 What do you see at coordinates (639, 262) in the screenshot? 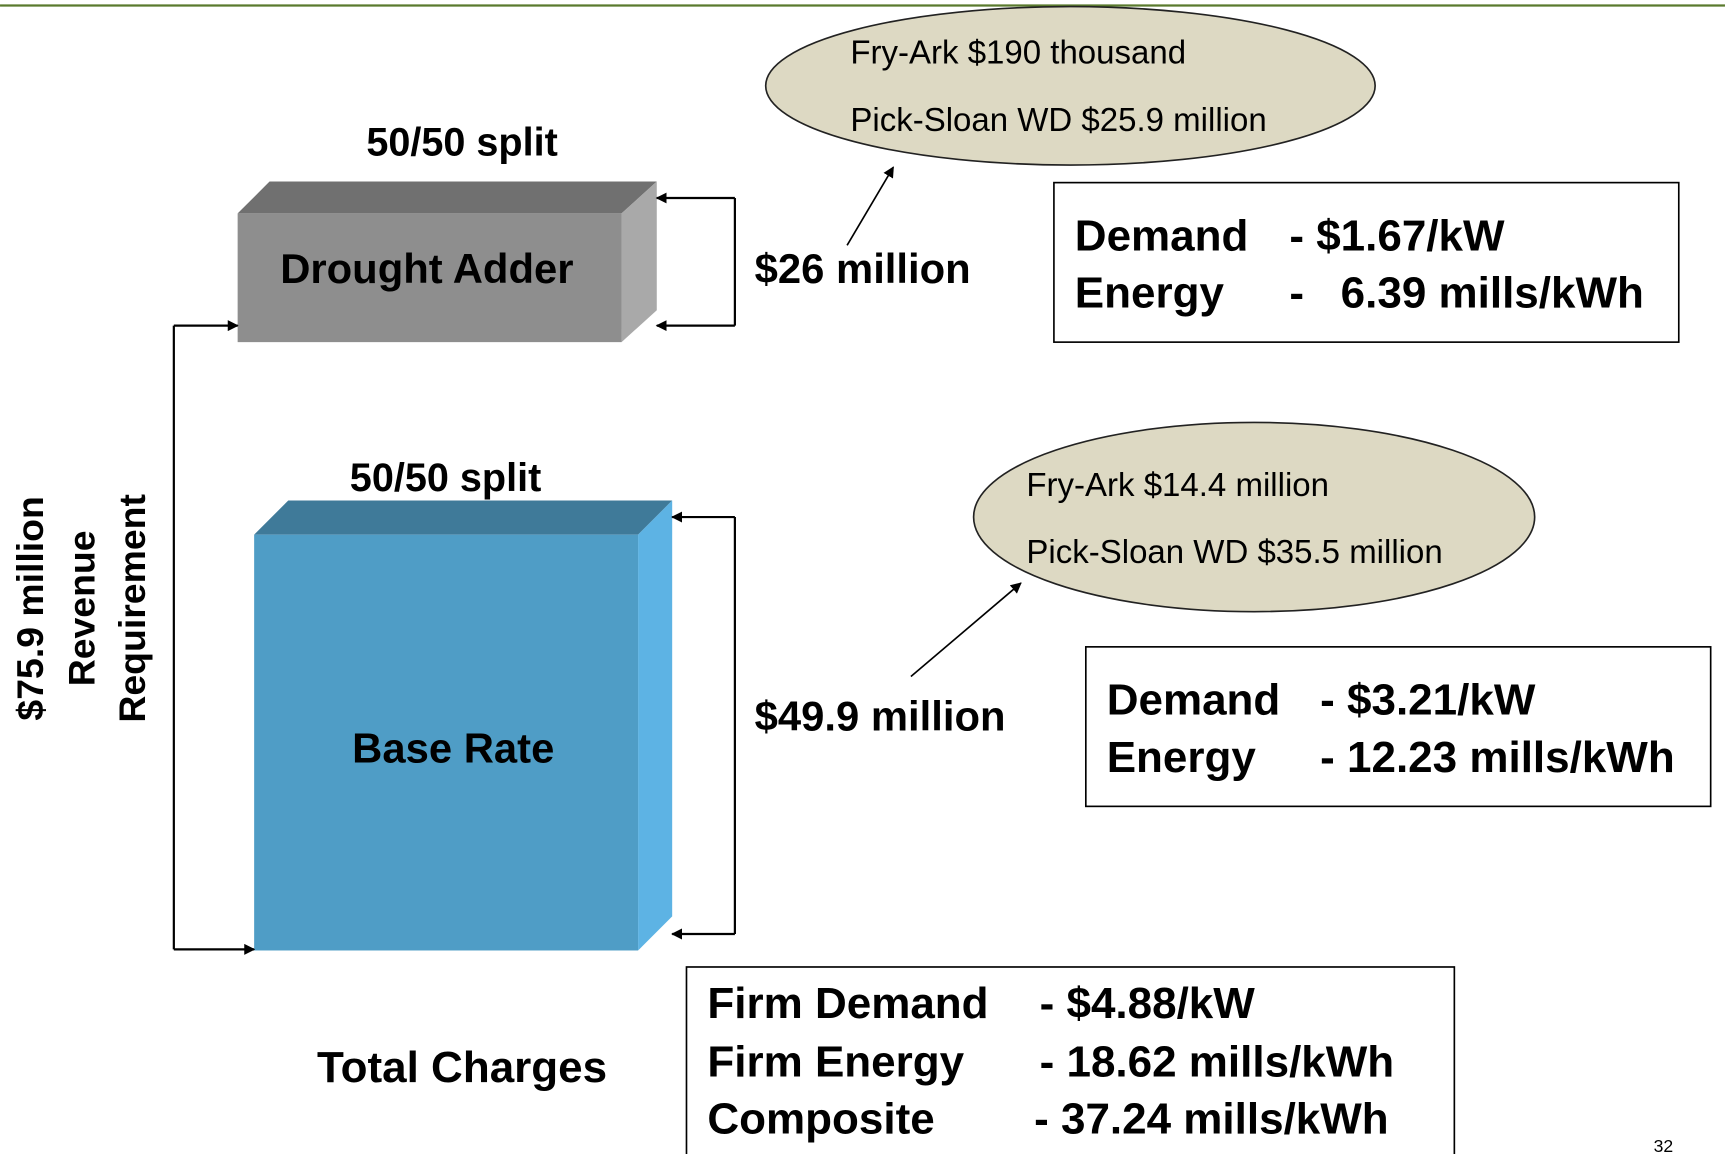
I see `drought-side` at bounding box center [639, 262].